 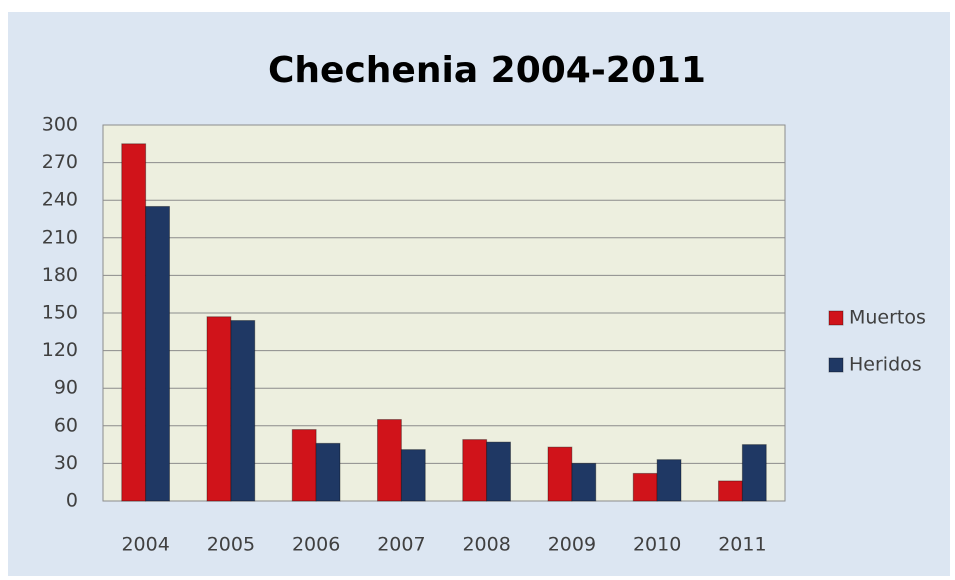 What do you see at coordinates (401, 545) in the screenshot?
I see `x-tick-label: 2007` at bounding box center [401, 545].